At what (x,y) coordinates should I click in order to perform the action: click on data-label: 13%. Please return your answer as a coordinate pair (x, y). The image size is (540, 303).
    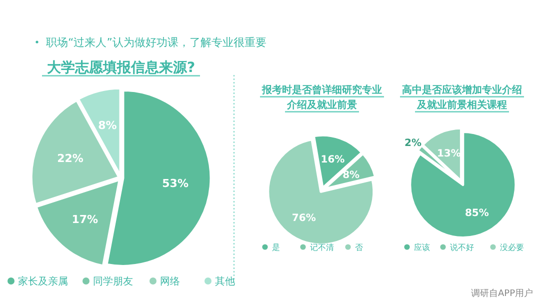
    Looking at the image, I should click on (448, 154).